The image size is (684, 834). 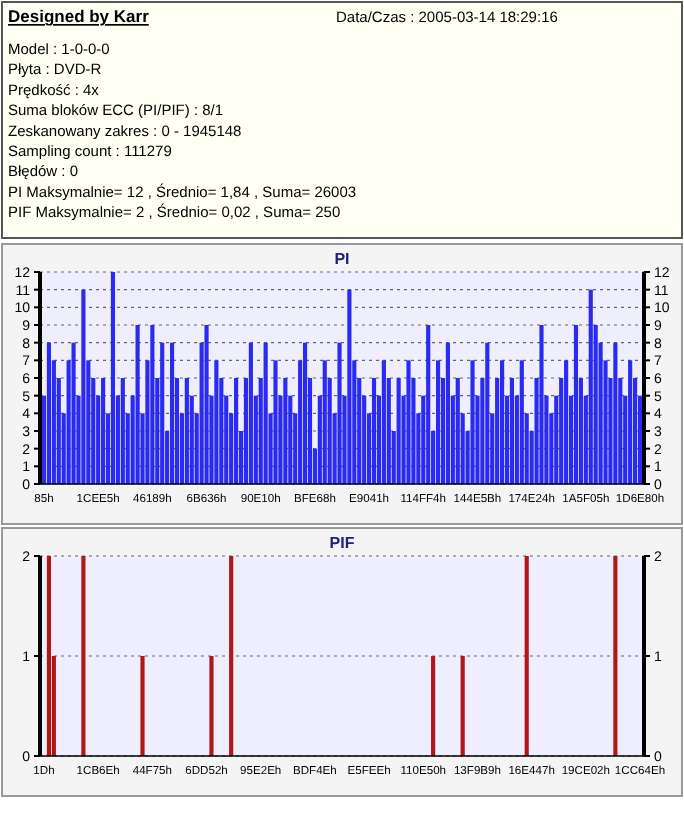 What do you see at coordinates (79, 16) in the screenshot?
I see `text: Designed by Karr` at bounding box center [79, 16].